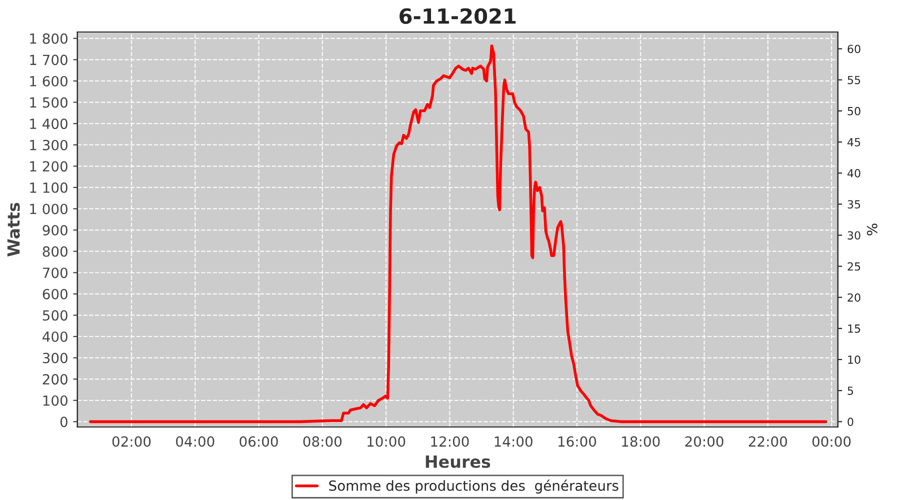 The width and height of the screenshot is (900, 500). What do you see at coordinates (854, 80) in the screenshot?
I see `y2-tick-label: 55` at bounding box center [854, 80].